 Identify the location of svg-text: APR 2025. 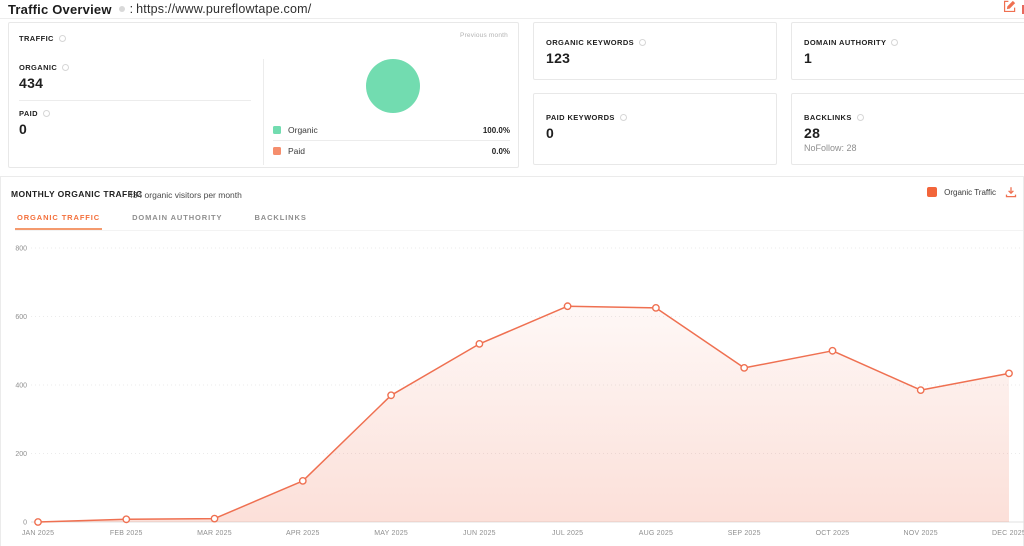
(303, 533).